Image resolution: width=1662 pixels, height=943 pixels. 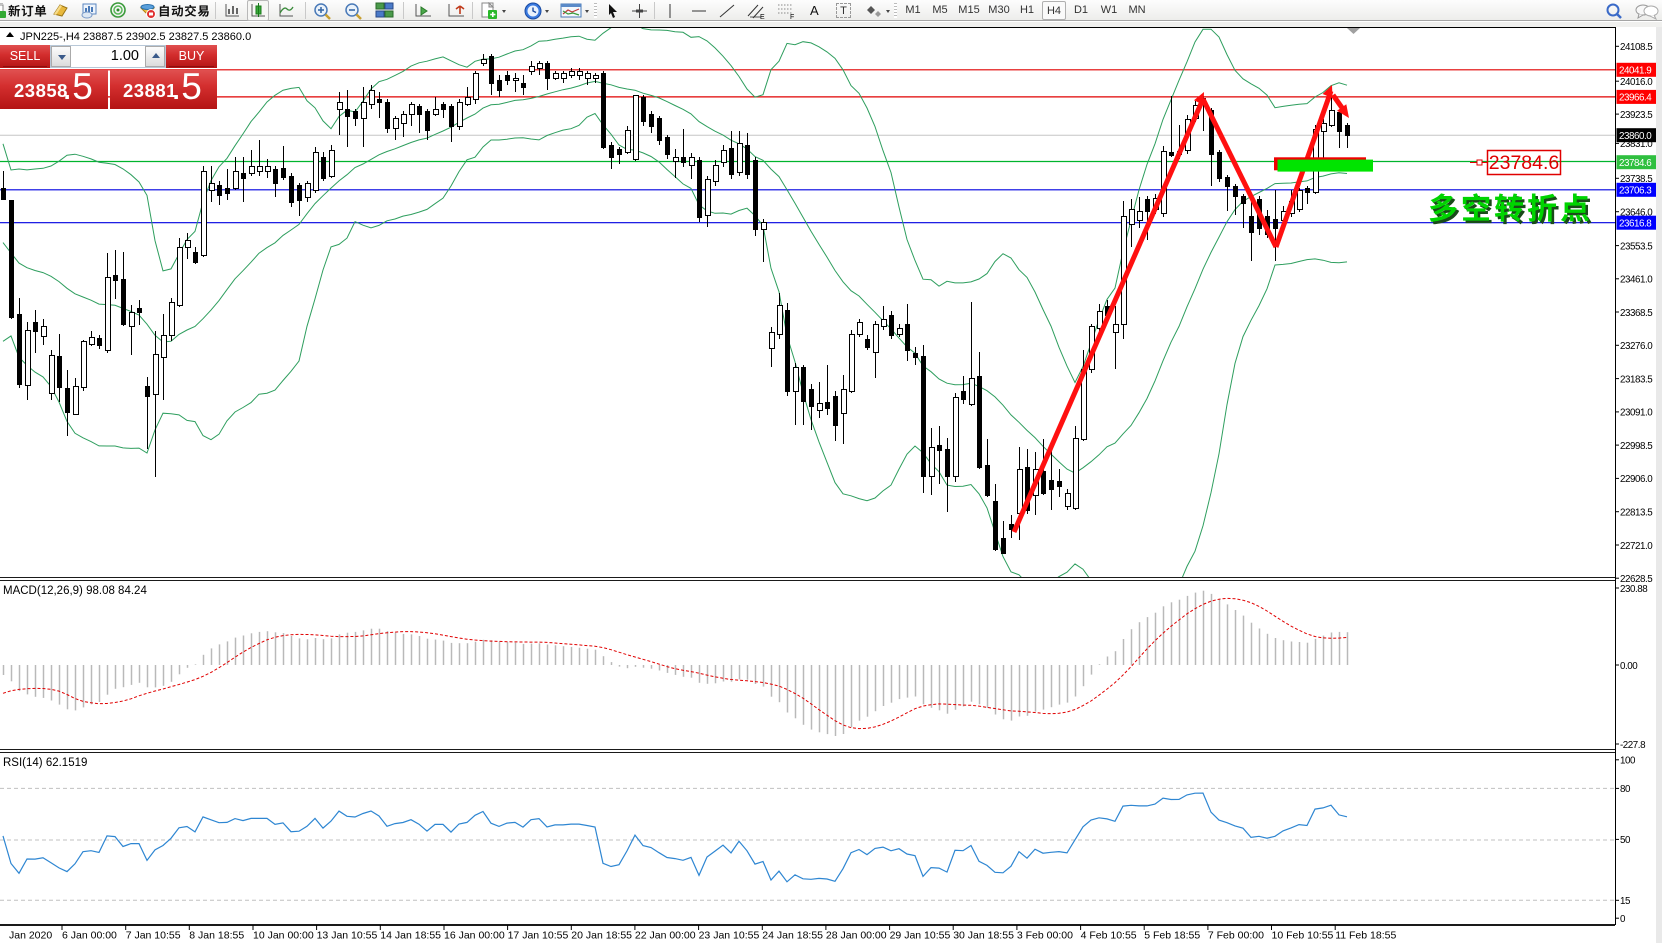 What do you see at coordinates (410, 936) in the screenshot?
I see `svg-text: 14 Jan 18:55` at bounding box center [410, 936].